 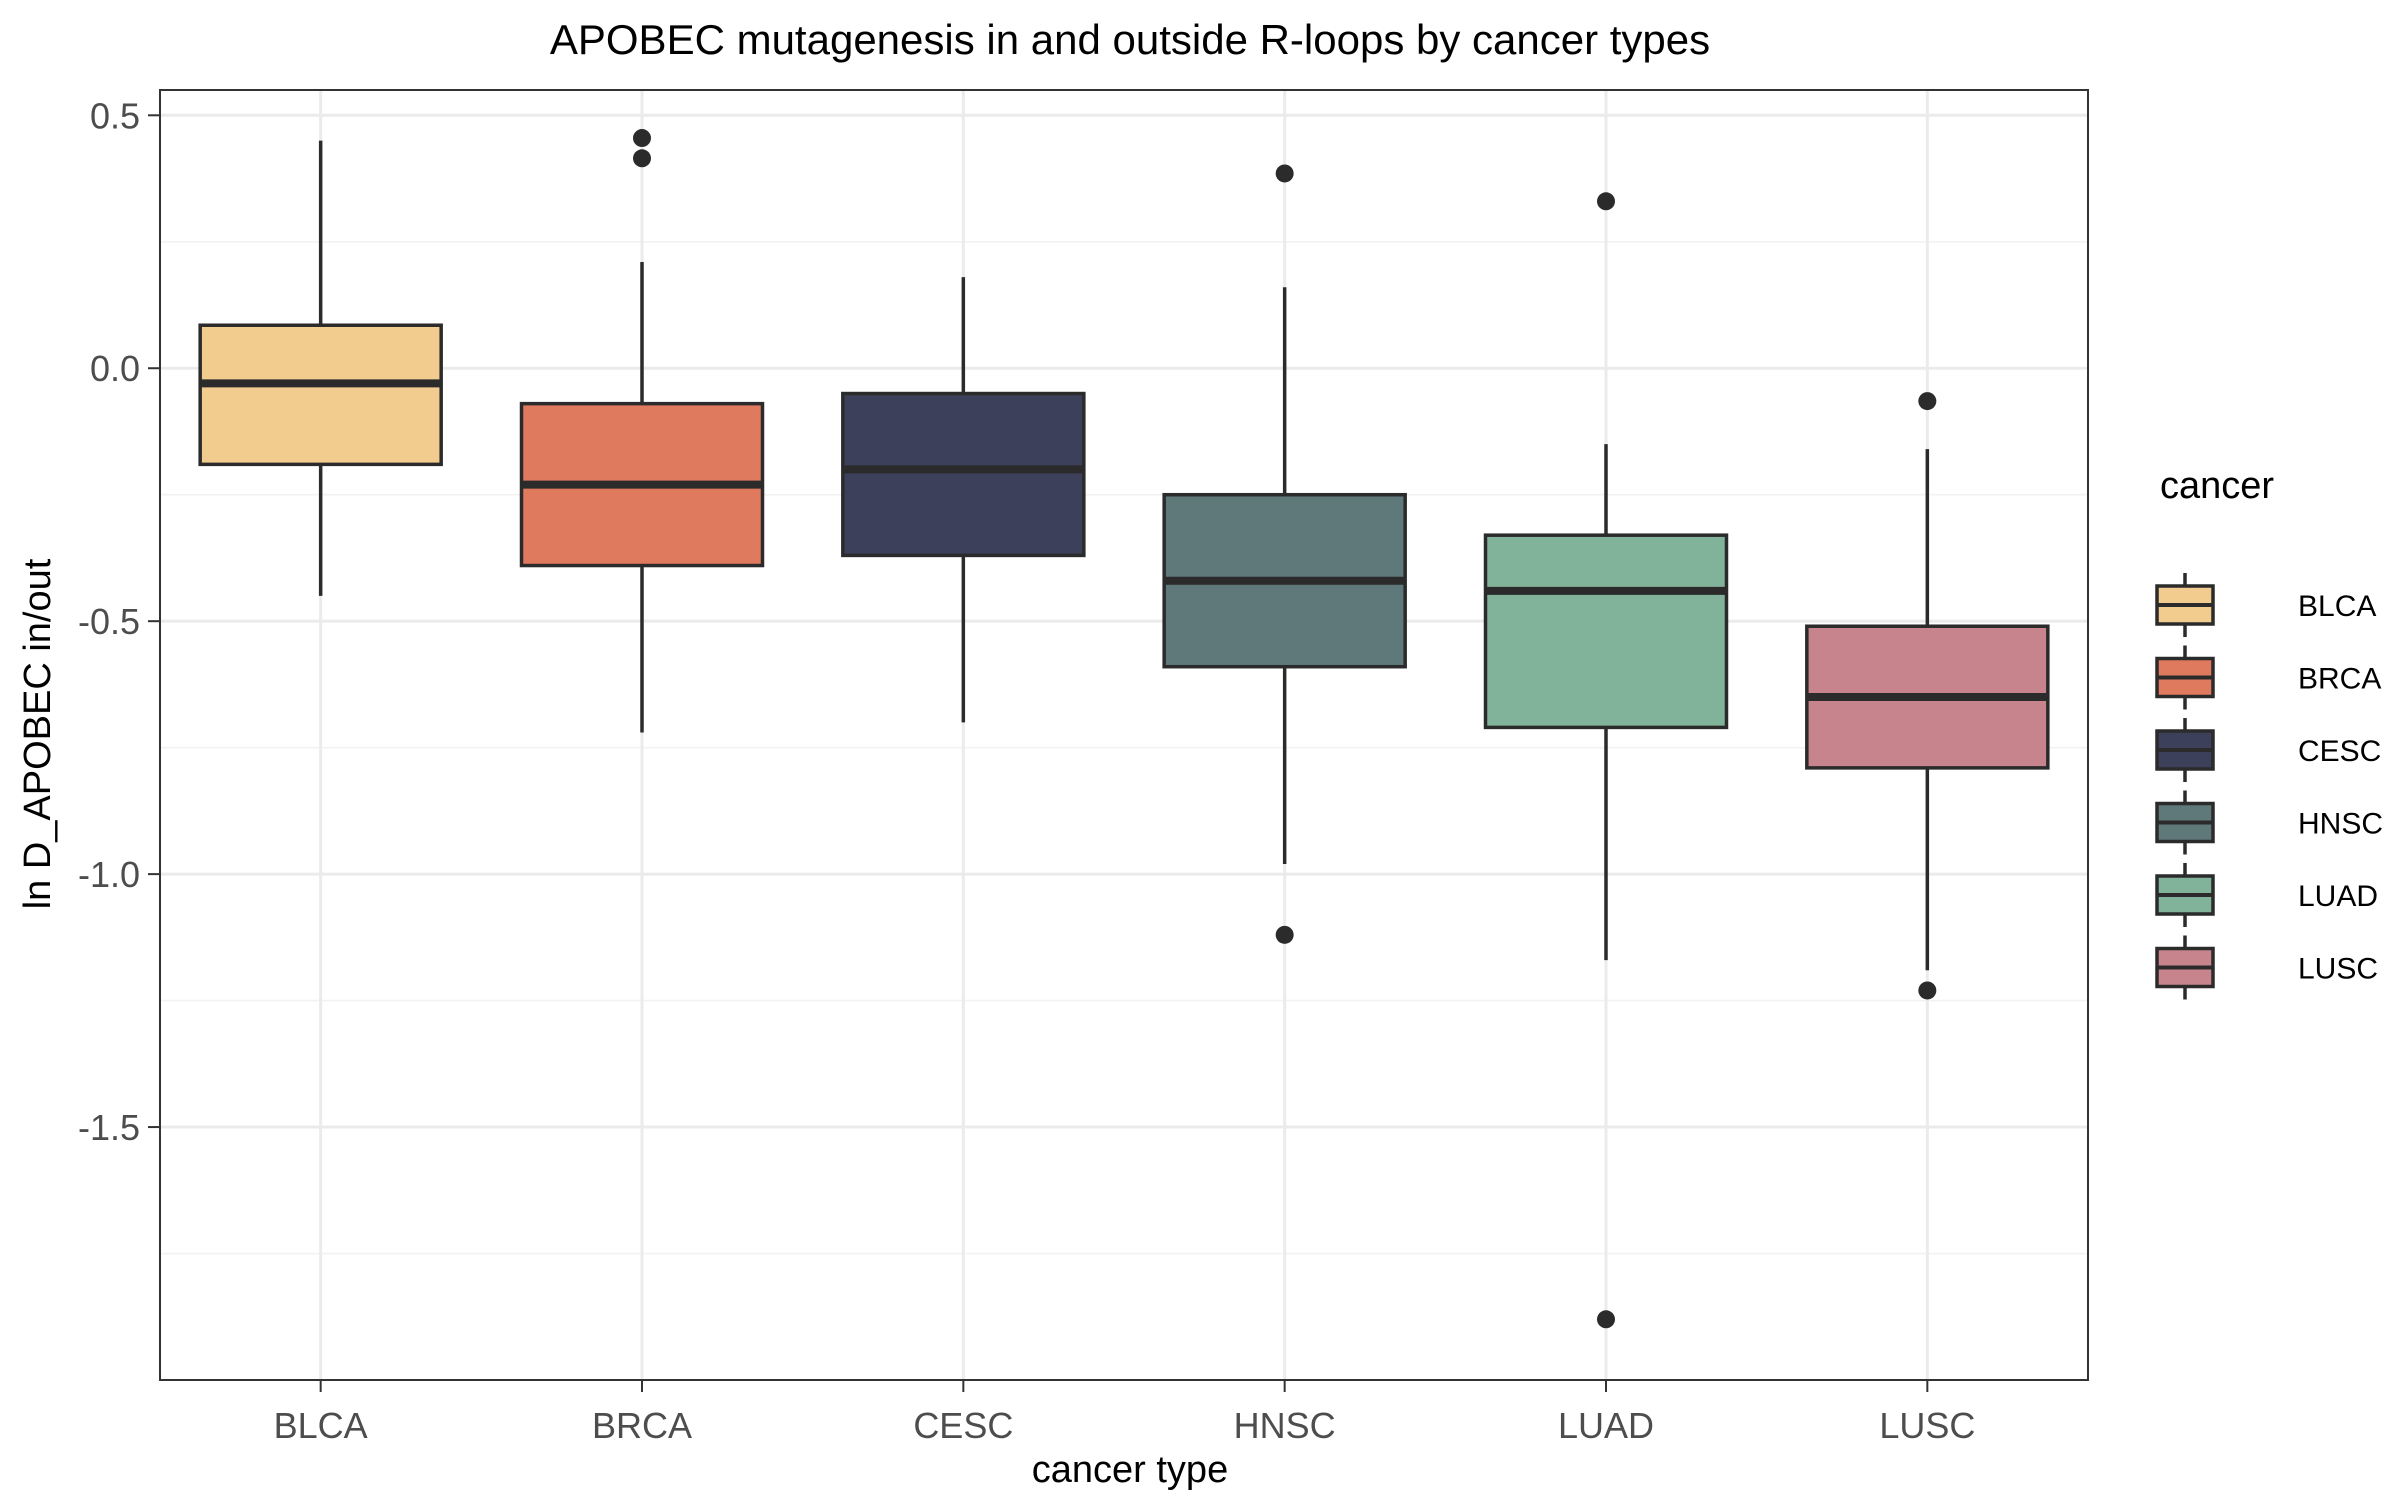 What do you see at coordinates (2266, 895) in the screenshot?
I see `legend-item-luad: LUAD` at bounding box center [2266, 895].